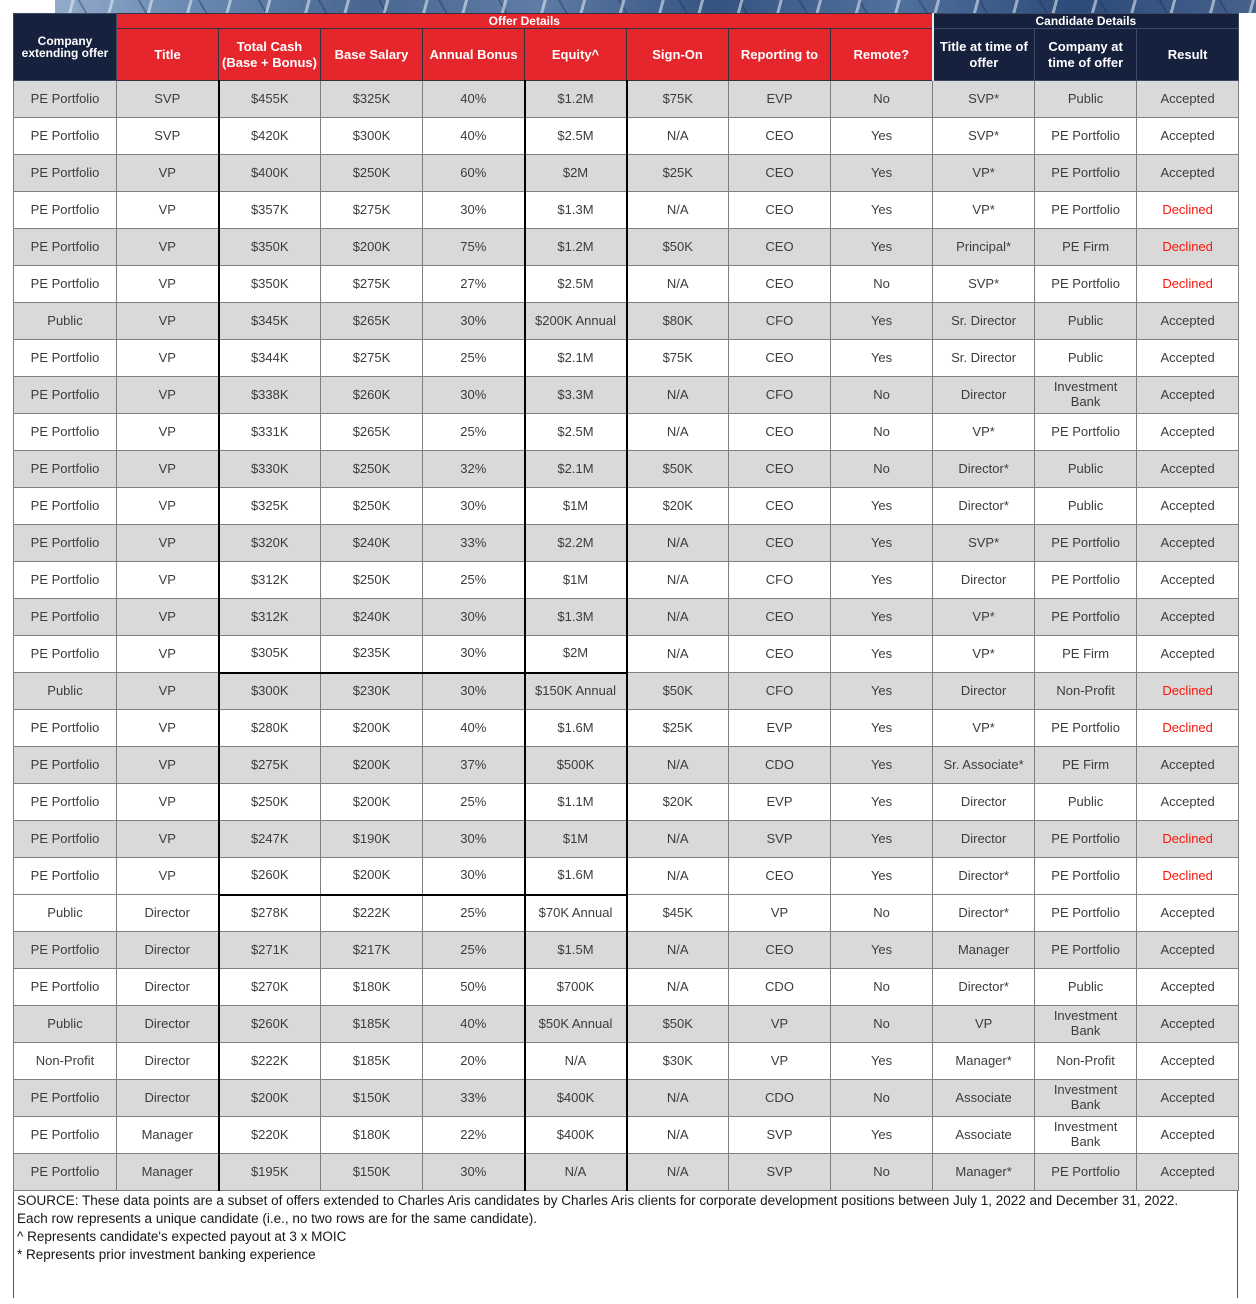 The width and height of the screenshot is (1256, 1304). What do you see at coordinates (269, 173) in the screenshot?
I see `table-cell: $400K` at bounding box center [269, 173].